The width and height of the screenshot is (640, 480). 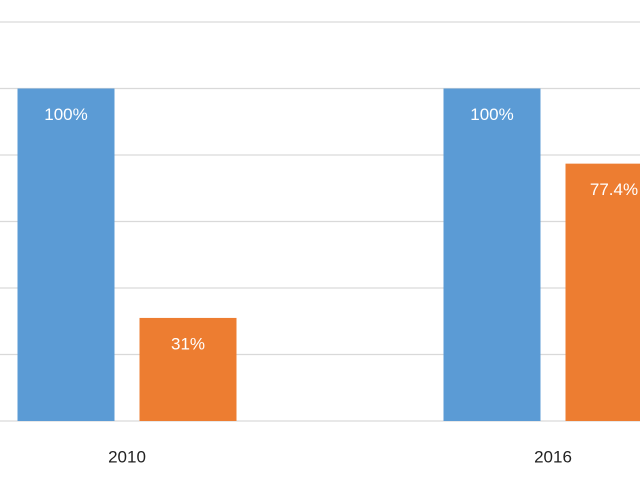 What do you see at coordinates (188, 343) in the screenshot?
I see `data-label: 31%` at bounding box center [188, 343].